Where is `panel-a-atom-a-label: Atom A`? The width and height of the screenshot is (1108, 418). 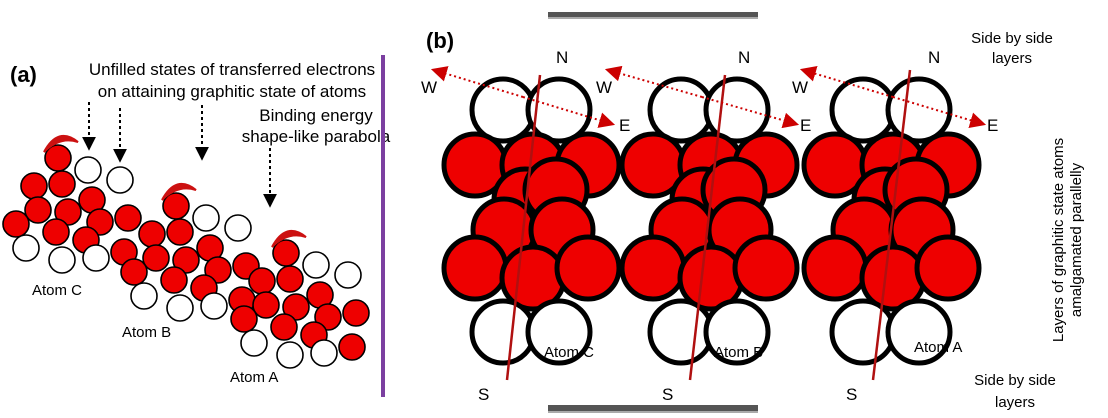 panel-a-atom-a-label: Atom A is located at coordinates (254, 377).